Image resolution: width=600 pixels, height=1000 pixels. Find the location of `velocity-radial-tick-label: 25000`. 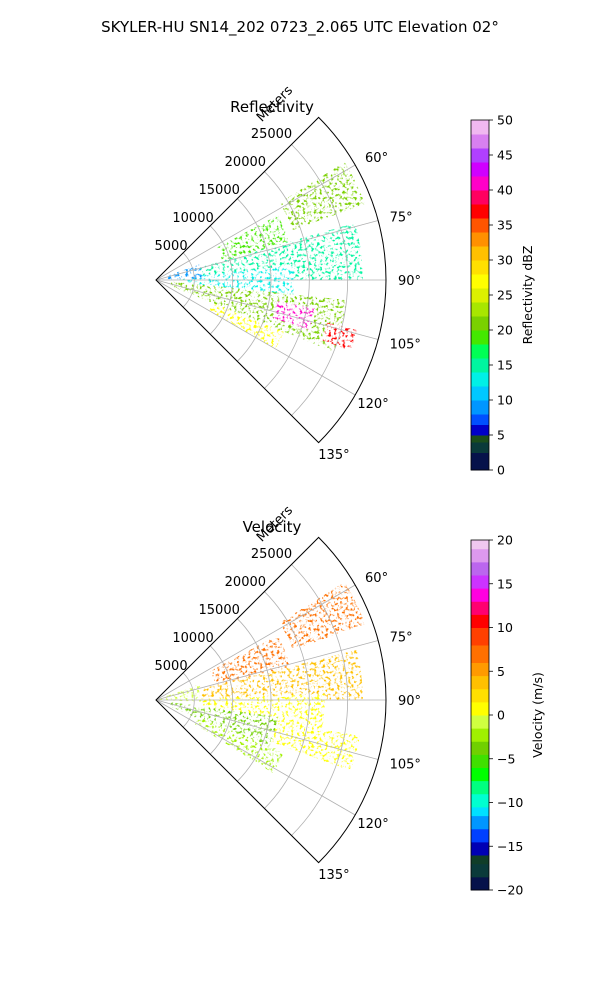

velocity-radial-tick-label: 25000 is located at coordinates (271, 554).